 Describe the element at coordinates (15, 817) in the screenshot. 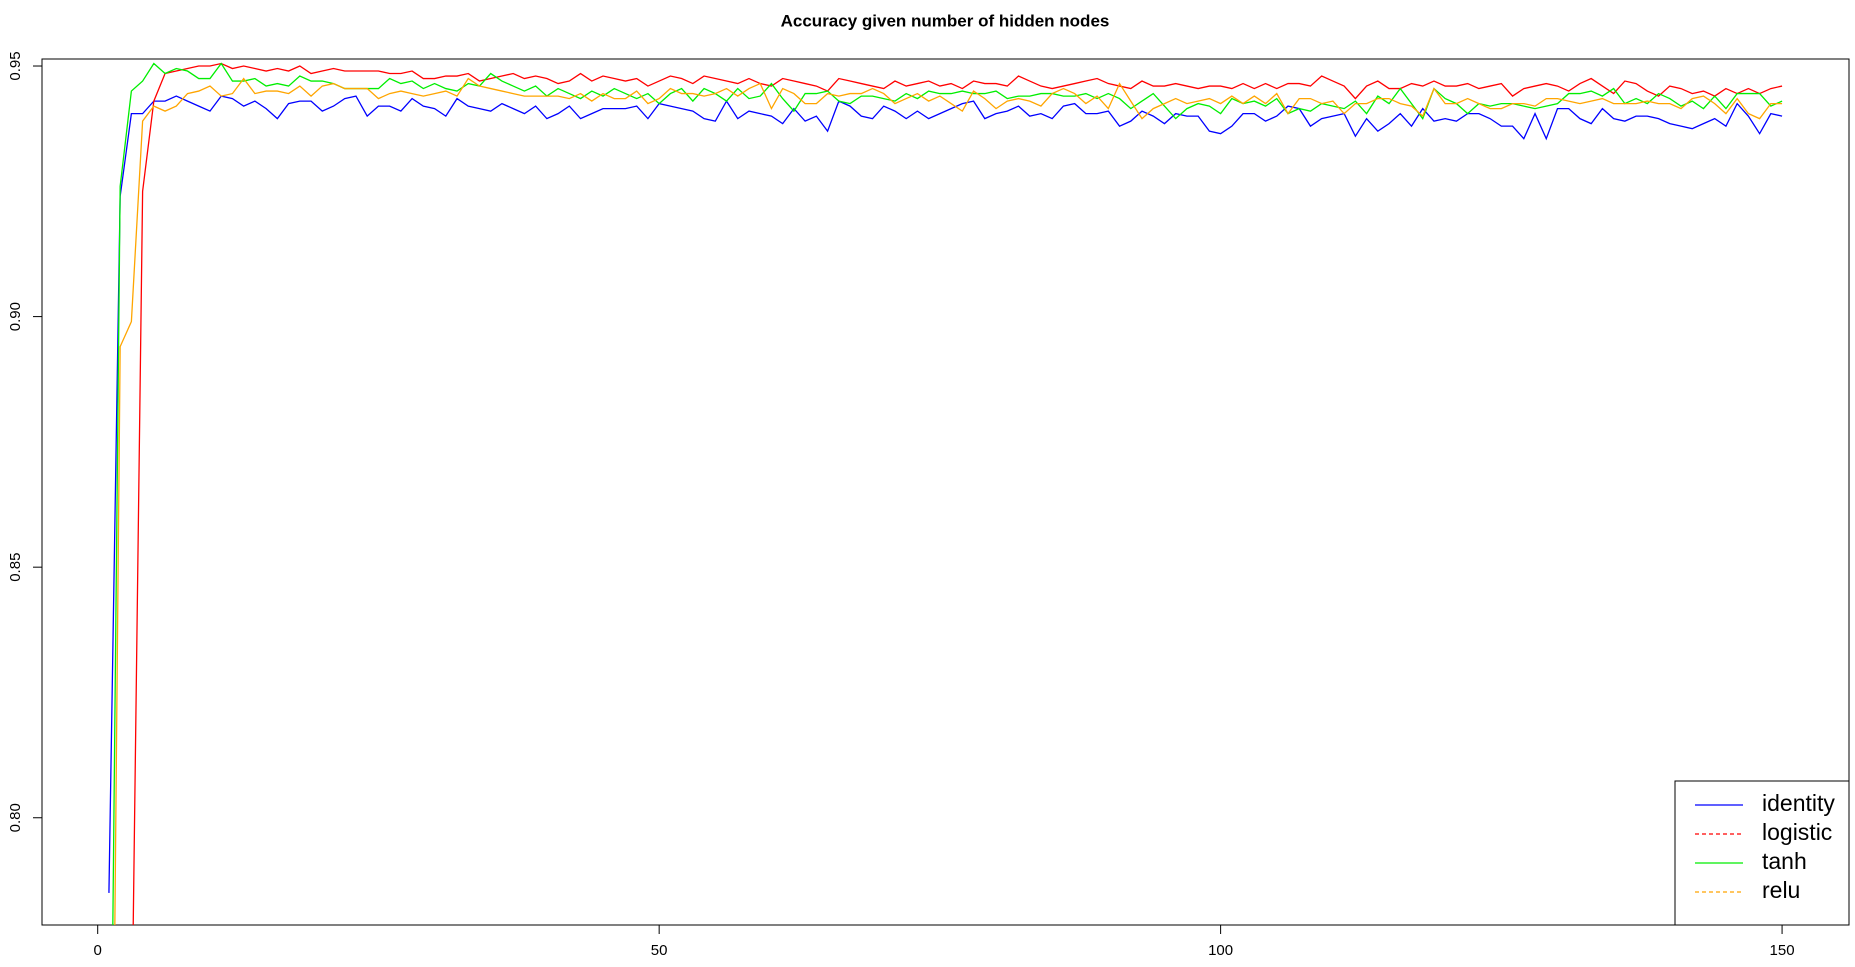

I see `y-tick-label: 0.80` at that location.